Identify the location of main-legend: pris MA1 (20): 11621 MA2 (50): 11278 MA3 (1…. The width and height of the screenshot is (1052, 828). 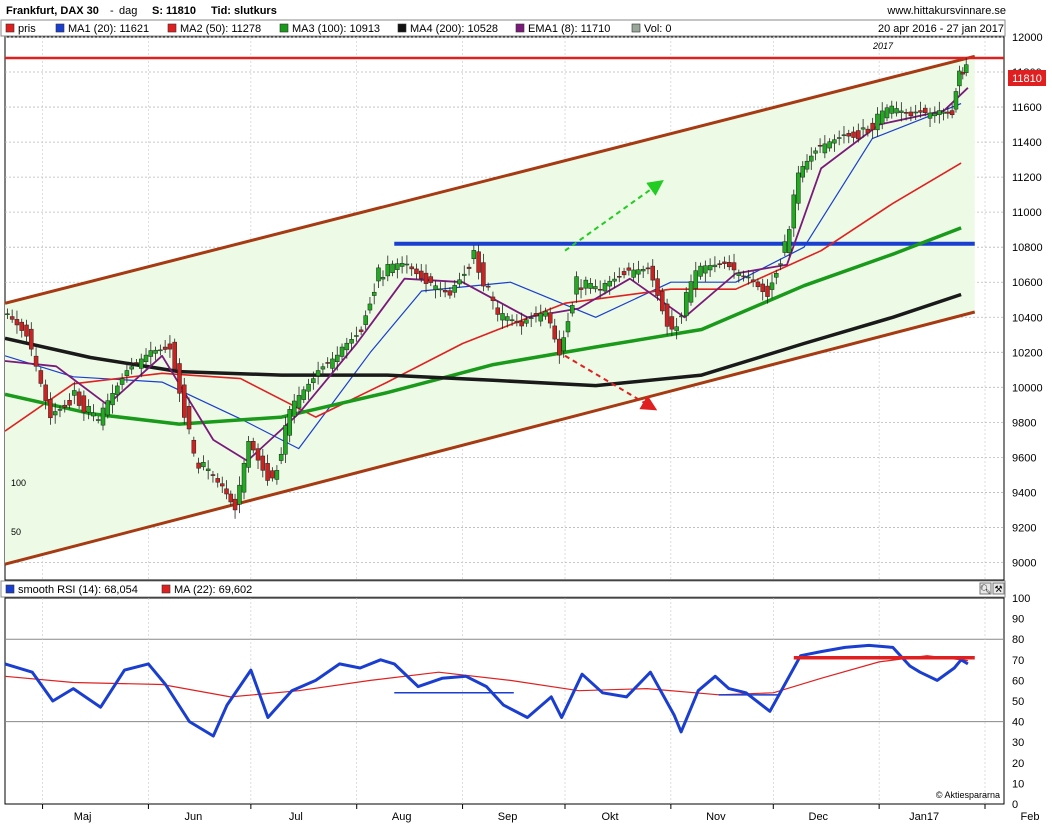
(338, 29).